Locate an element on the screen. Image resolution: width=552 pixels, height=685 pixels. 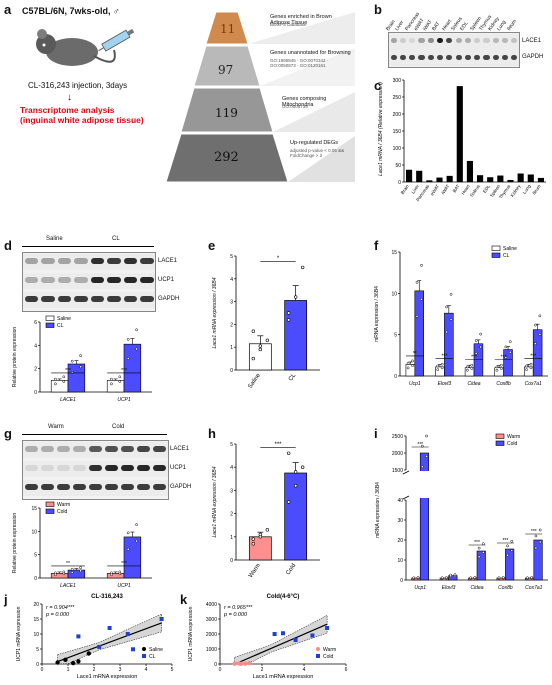
x-tick-label: 2 is located at coordinates (94, 670).